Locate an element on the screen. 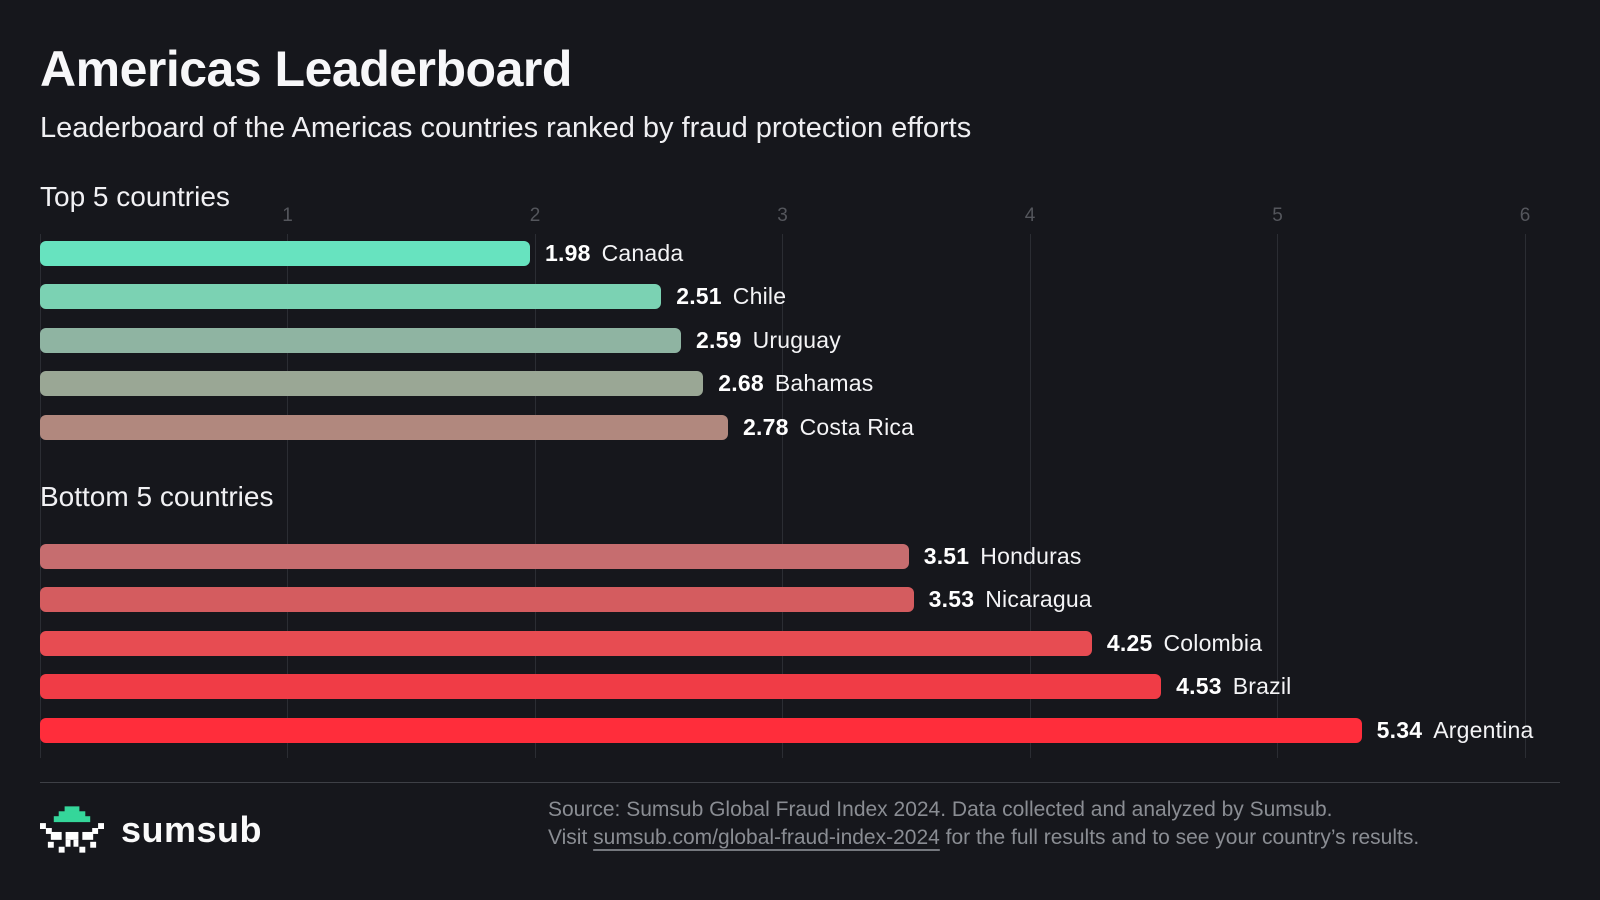 Image resolution: width=1600 pixels, height=900 pixels. x-tick-label: 3 is located at coordinates (782, 215).